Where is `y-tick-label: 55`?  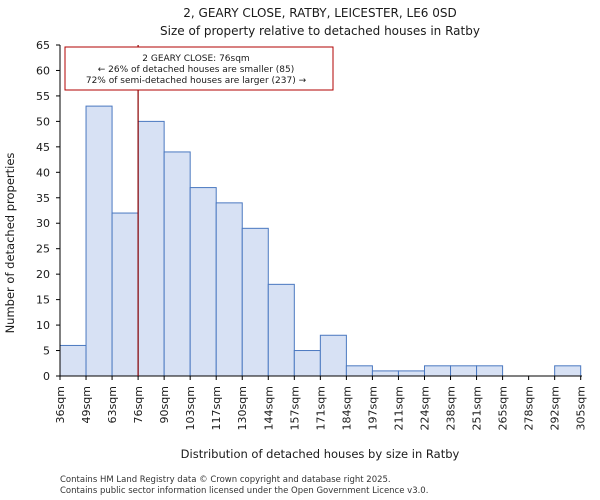 y-tick-label: 55 is located at coordinates (43, 96).